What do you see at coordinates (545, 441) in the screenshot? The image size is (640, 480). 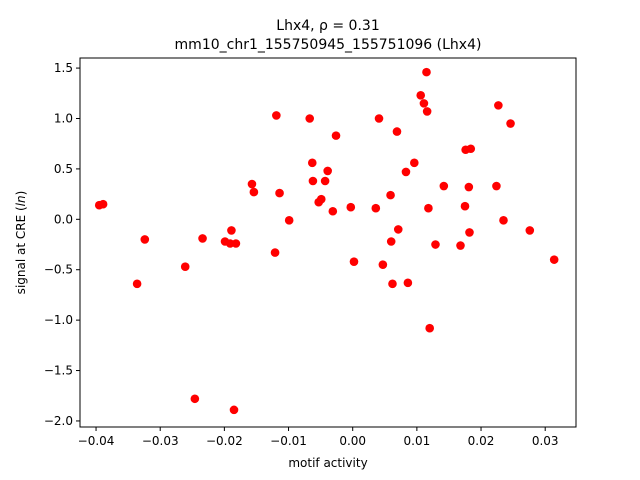 I see `x-tick-label: 0.03` at bounding box center [545, 441].